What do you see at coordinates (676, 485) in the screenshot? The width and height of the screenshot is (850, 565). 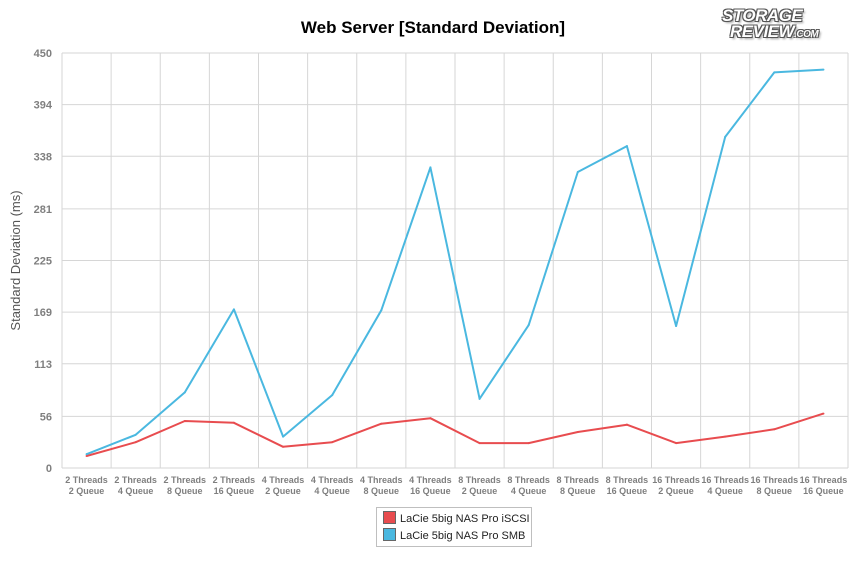 I see `x-tick-label: 16 Threads 2 Queue` at bounding box center [676, 485].